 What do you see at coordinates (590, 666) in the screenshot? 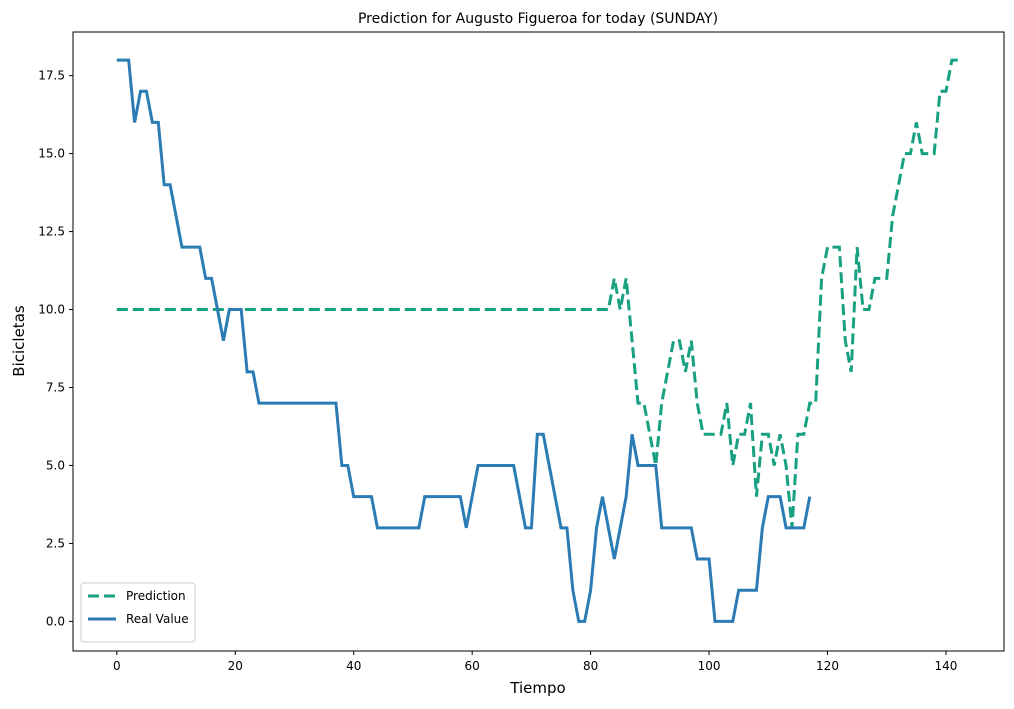
I see `x-tick-label: 80` at bounding box center [590, 666].